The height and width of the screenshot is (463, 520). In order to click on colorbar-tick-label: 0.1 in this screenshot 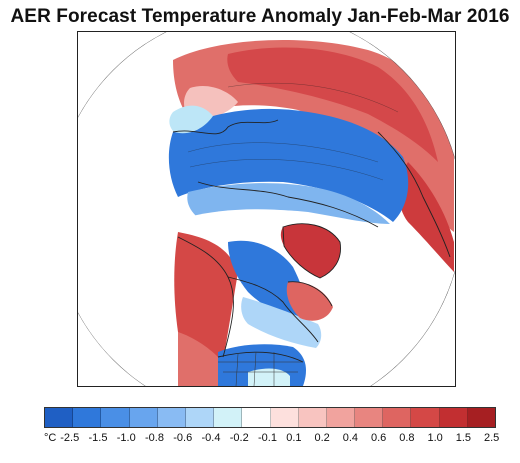, I will do `click(294, 438)`.